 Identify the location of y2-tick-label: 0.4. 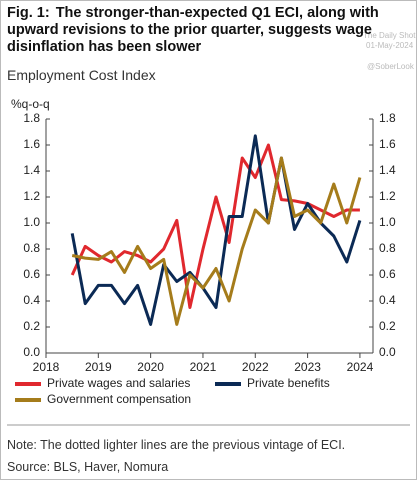
(387, 300).